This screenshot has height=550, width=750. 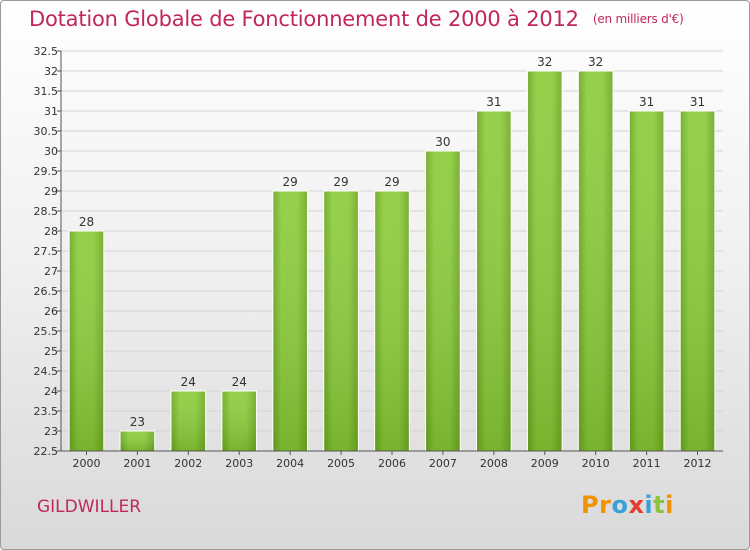 I want to click on x-tick-label: 2000, so click(x=86, y=463).